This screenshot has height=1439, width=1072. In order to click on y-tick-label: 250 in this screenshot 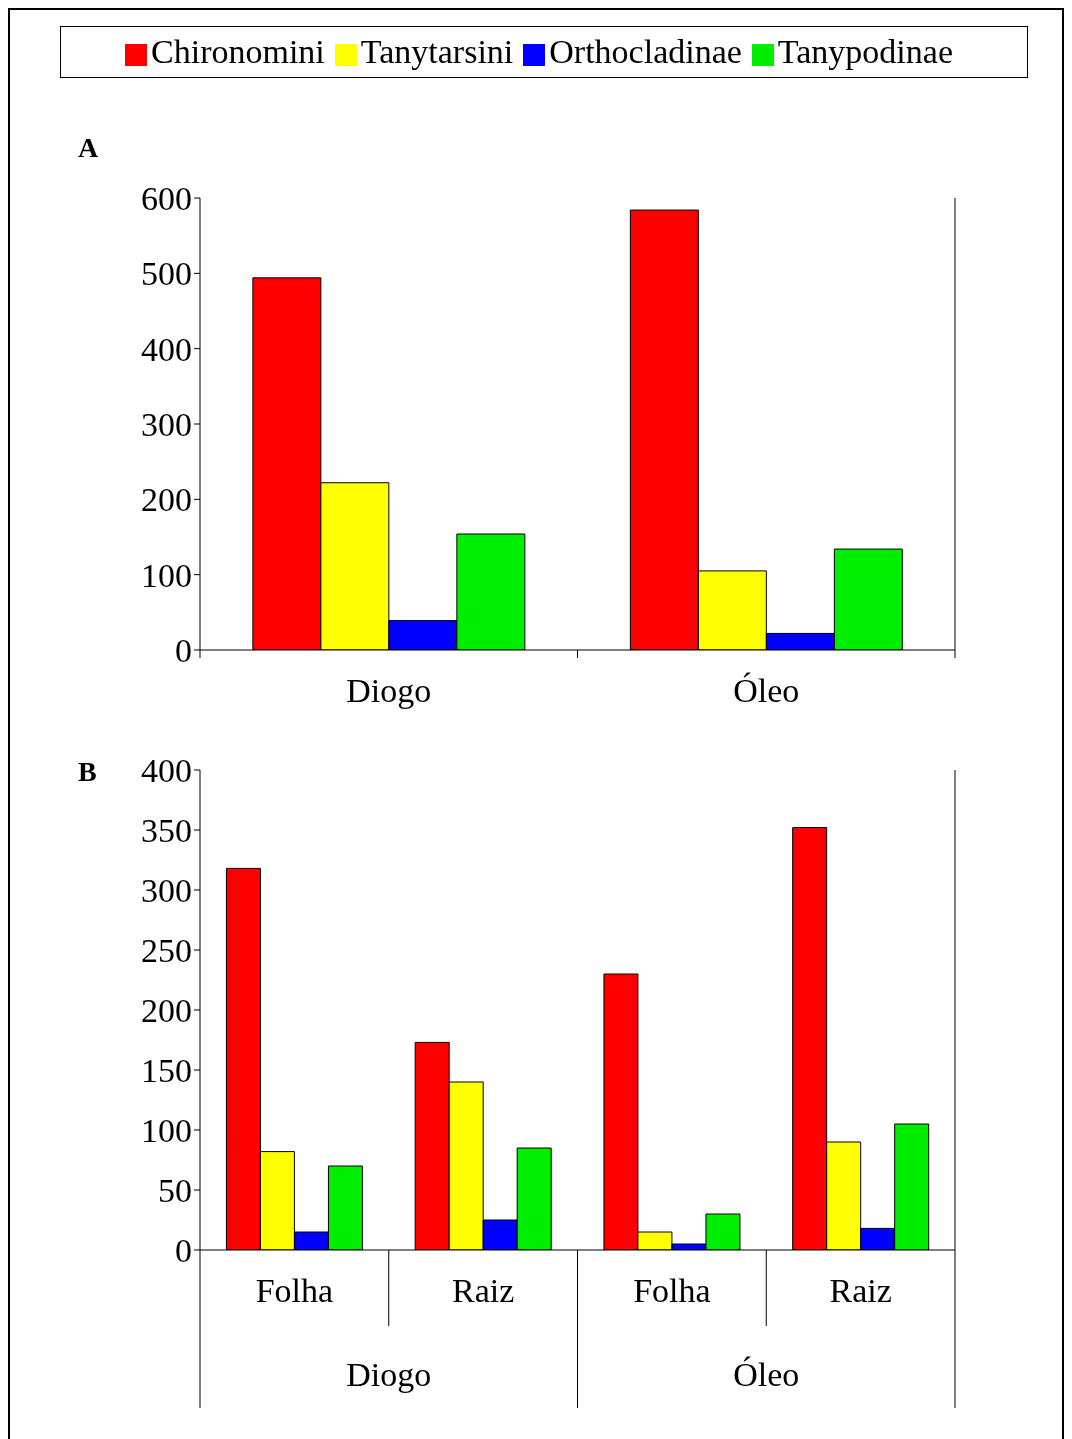, I will do `click(166, 951)`.